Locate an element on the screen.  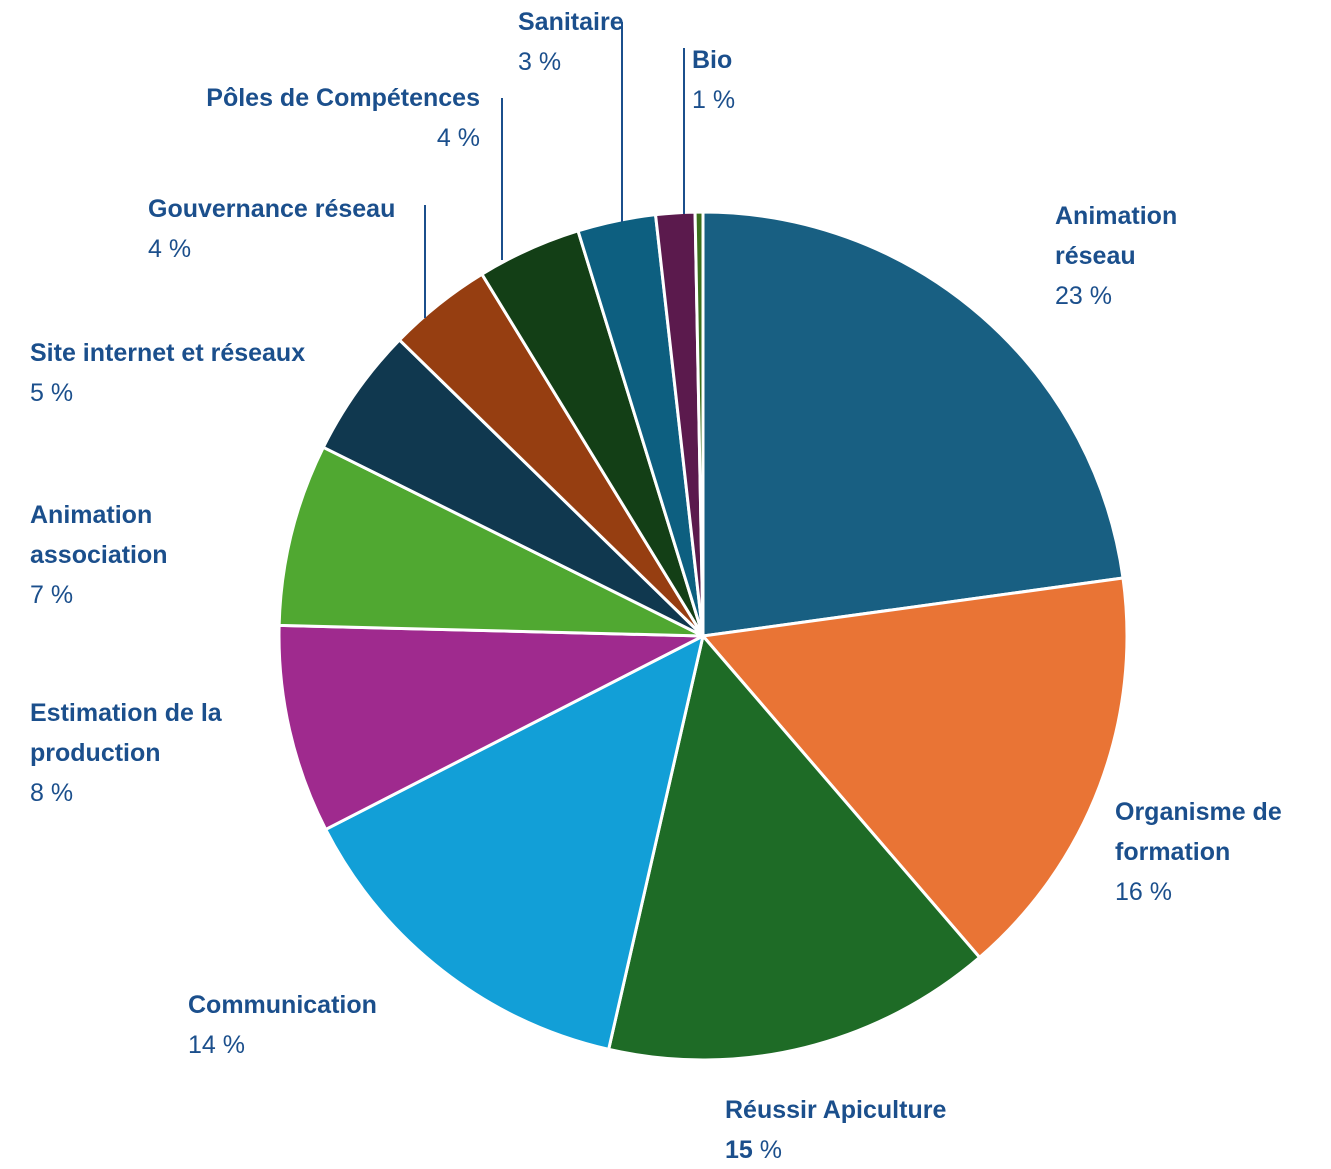
slice-label: Site internet et réseaux 5 % is located at coordinates (167, 373).